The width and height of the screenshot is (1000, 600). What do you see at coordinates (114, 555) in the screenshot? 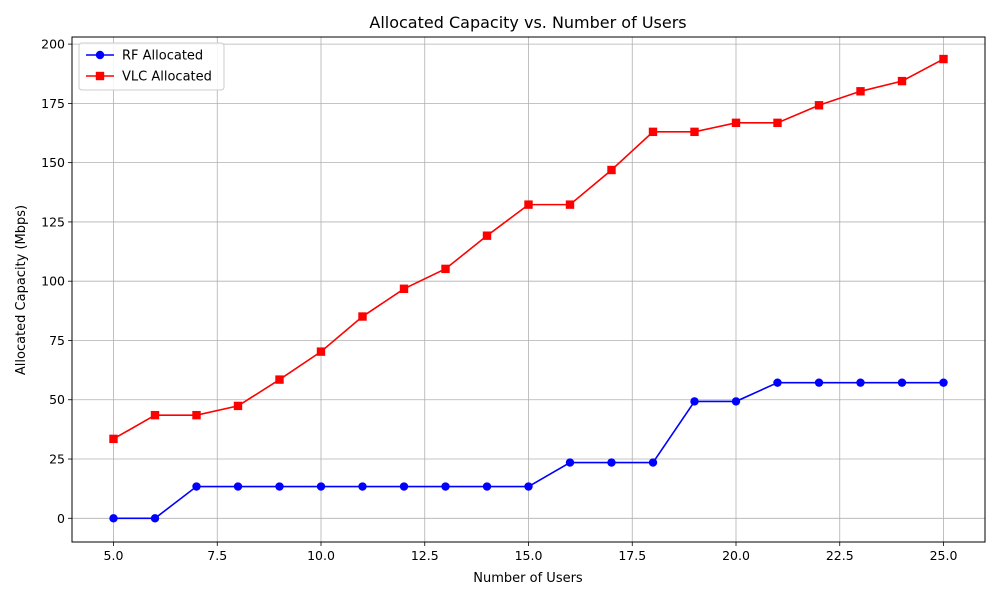
I see `x-tick-label: 5.0` at bounding box center [114, 555].